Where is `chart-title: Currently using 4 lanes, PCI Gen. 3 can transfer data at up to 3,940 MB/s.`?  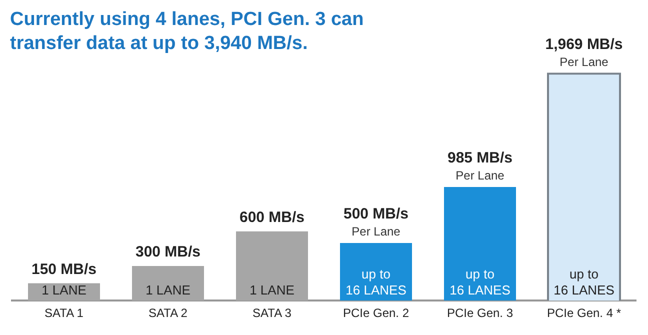 chart-title: Currently using 4 lanes, PCI Gen. 3 can transfer data at up to 3,940 MB/s. is located at coordinates (187, 32).